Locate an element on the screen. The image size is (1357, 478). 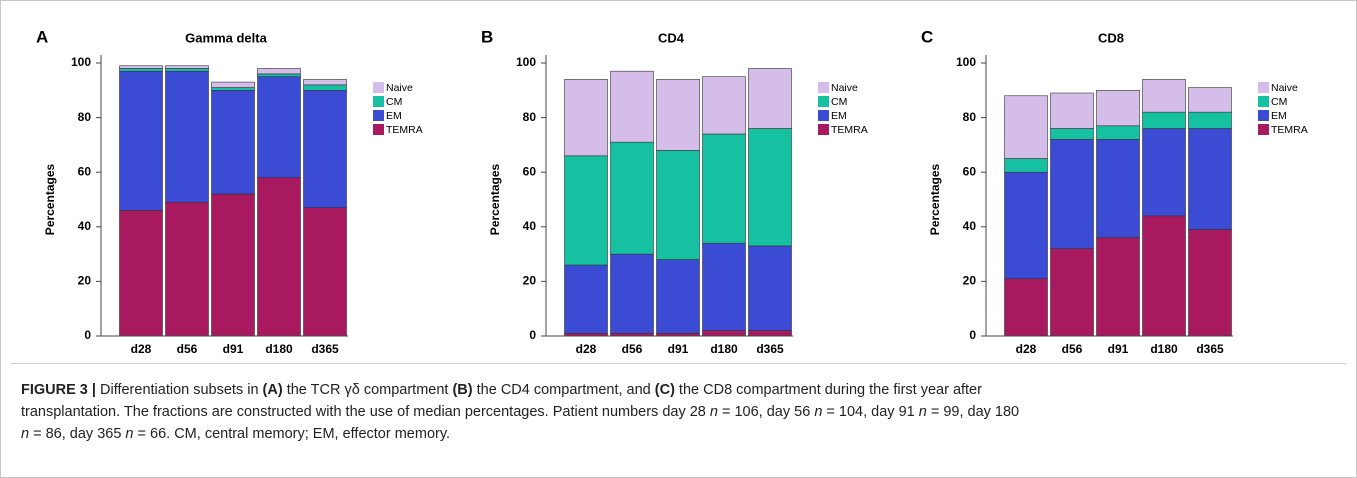
caption-text: (A) is located at coordinates (272, 390).